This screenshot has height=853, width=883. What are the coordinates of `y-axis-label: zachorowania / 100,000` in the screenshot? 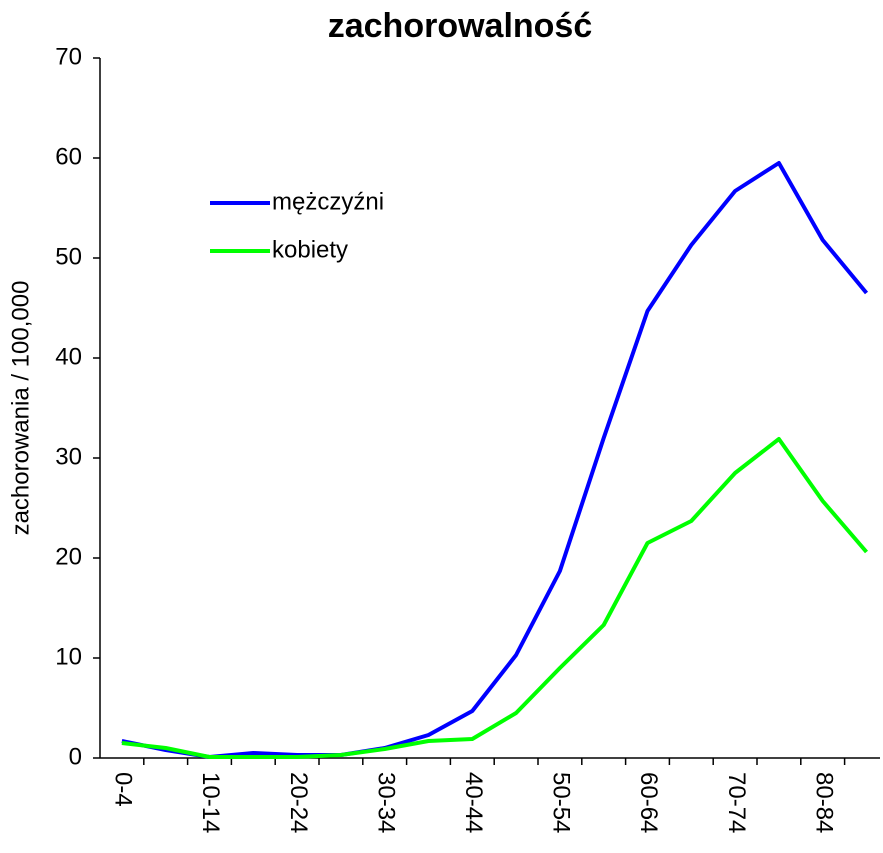 It's located at (20, 408).